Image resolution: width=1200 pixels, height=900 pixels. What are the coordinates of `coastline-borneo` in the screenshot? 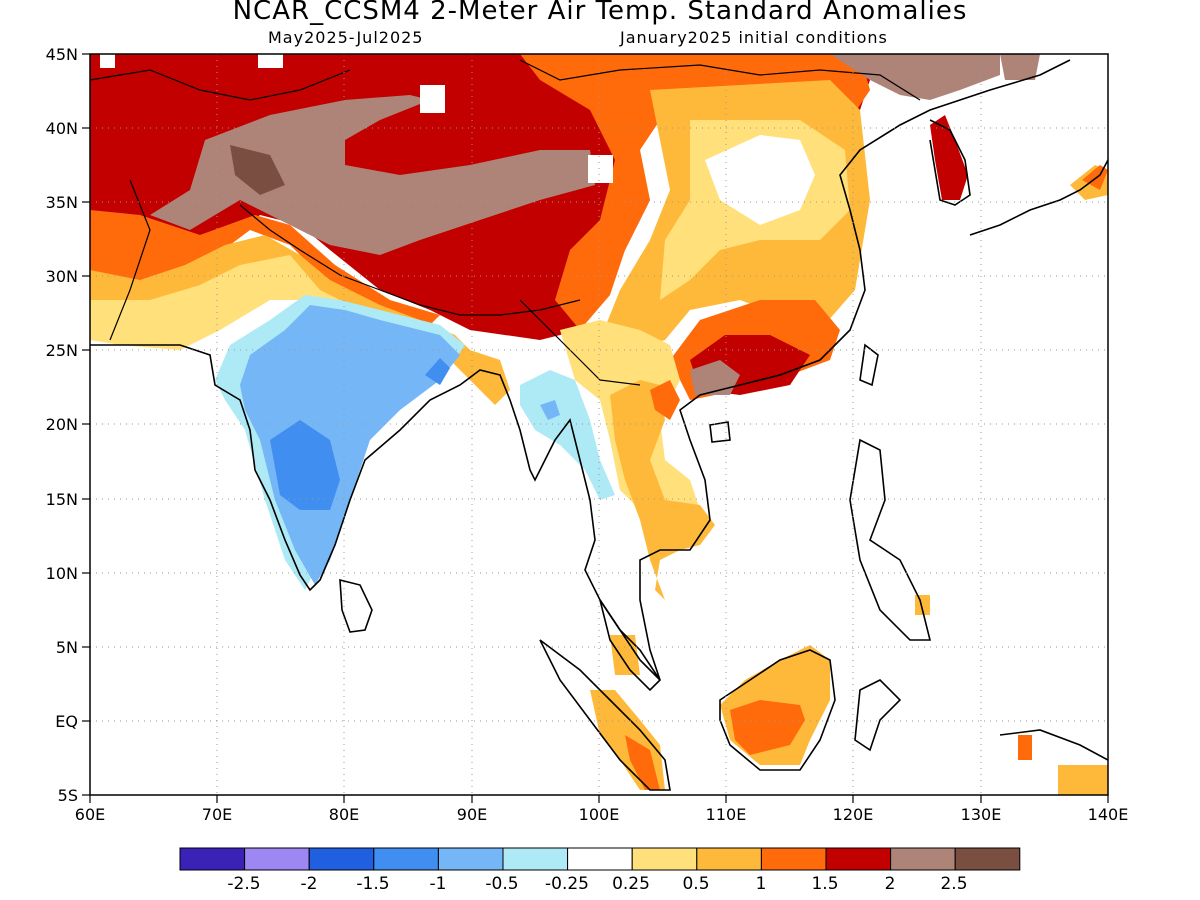 It's located at (777, 710).